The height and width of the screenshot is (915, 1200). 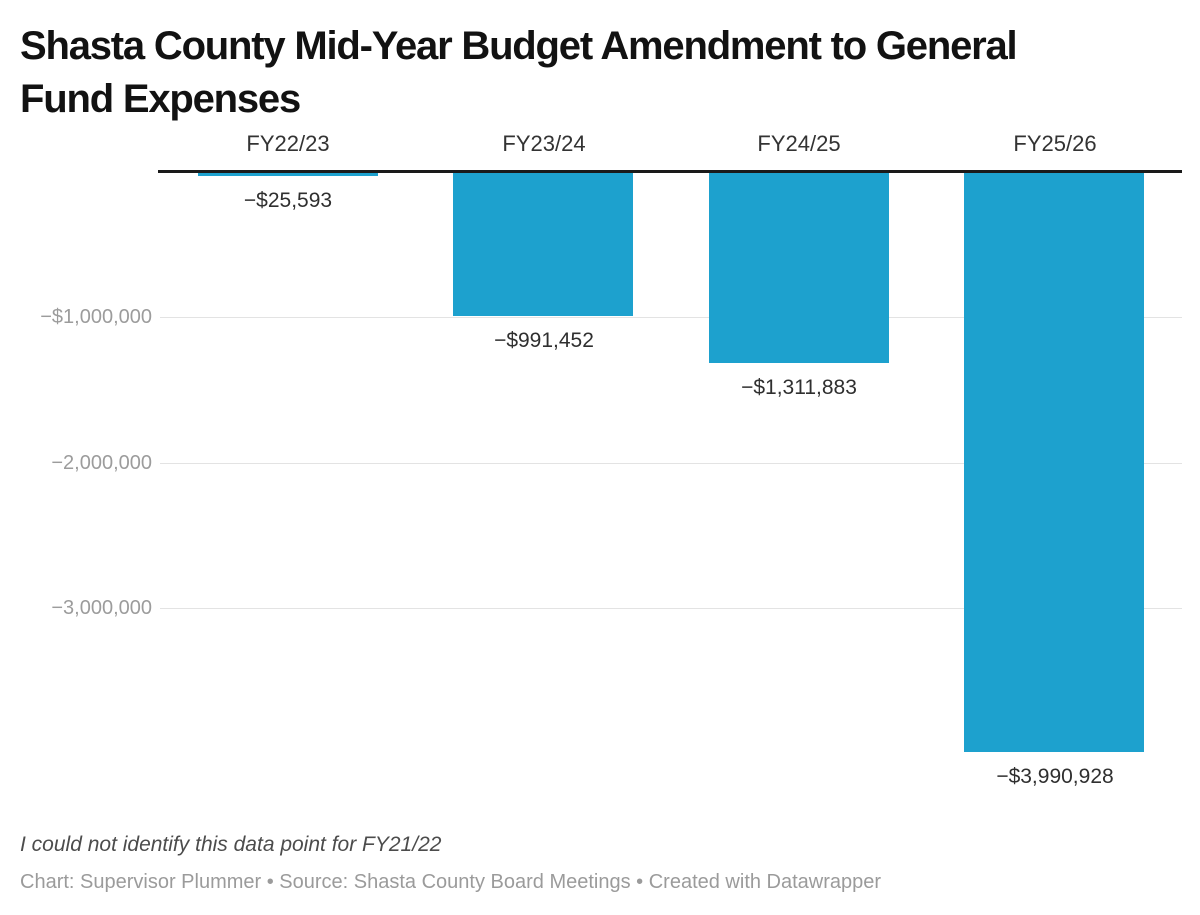 What do you see at coordinates (544, 340) in the screenshot?
I see `value-label-fy23-24: −$991,452` at bounding box center [544, 340].